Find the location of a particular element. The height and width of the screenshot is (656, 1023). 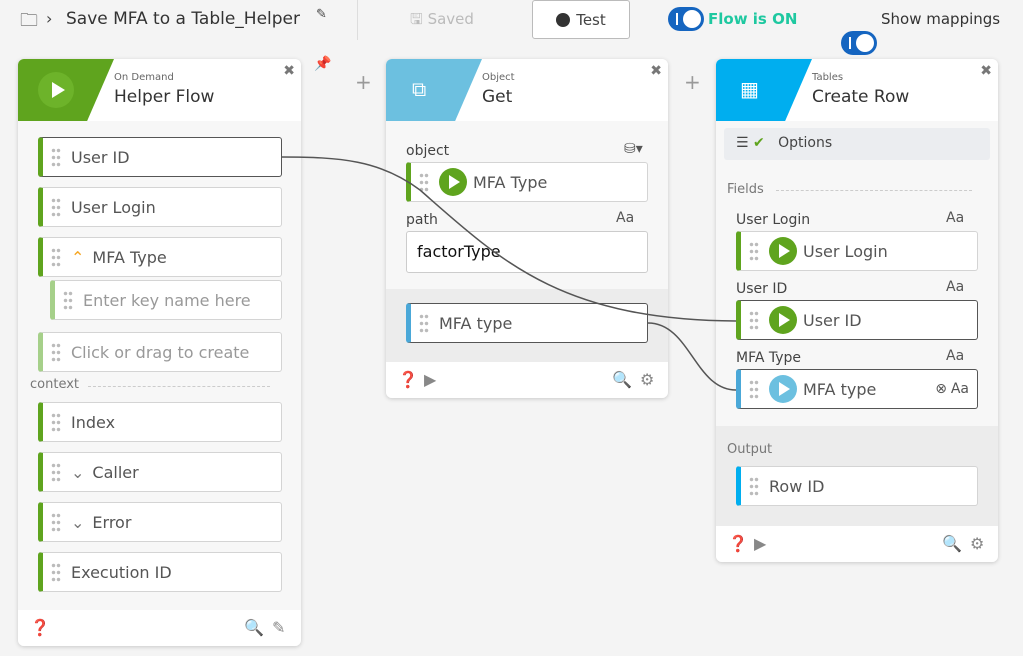

cube-icon: ⧉ is located at coordinates (419, 89).